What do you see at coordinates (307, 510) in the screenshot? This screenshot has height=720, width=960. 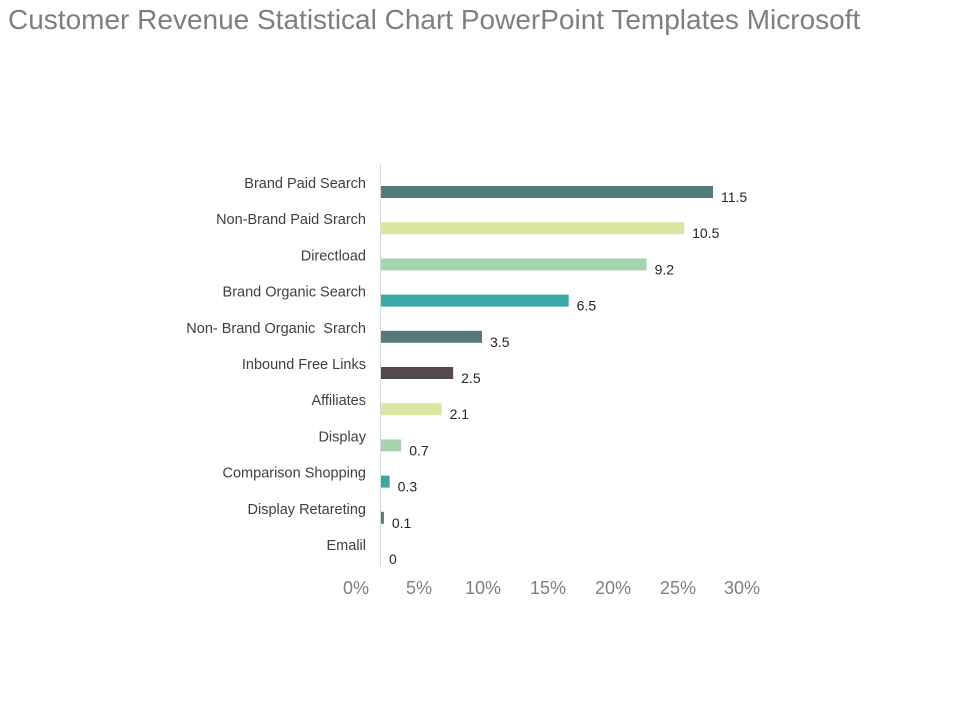 I see `category-label: Display Retareting` at bounding box center [307, 510].